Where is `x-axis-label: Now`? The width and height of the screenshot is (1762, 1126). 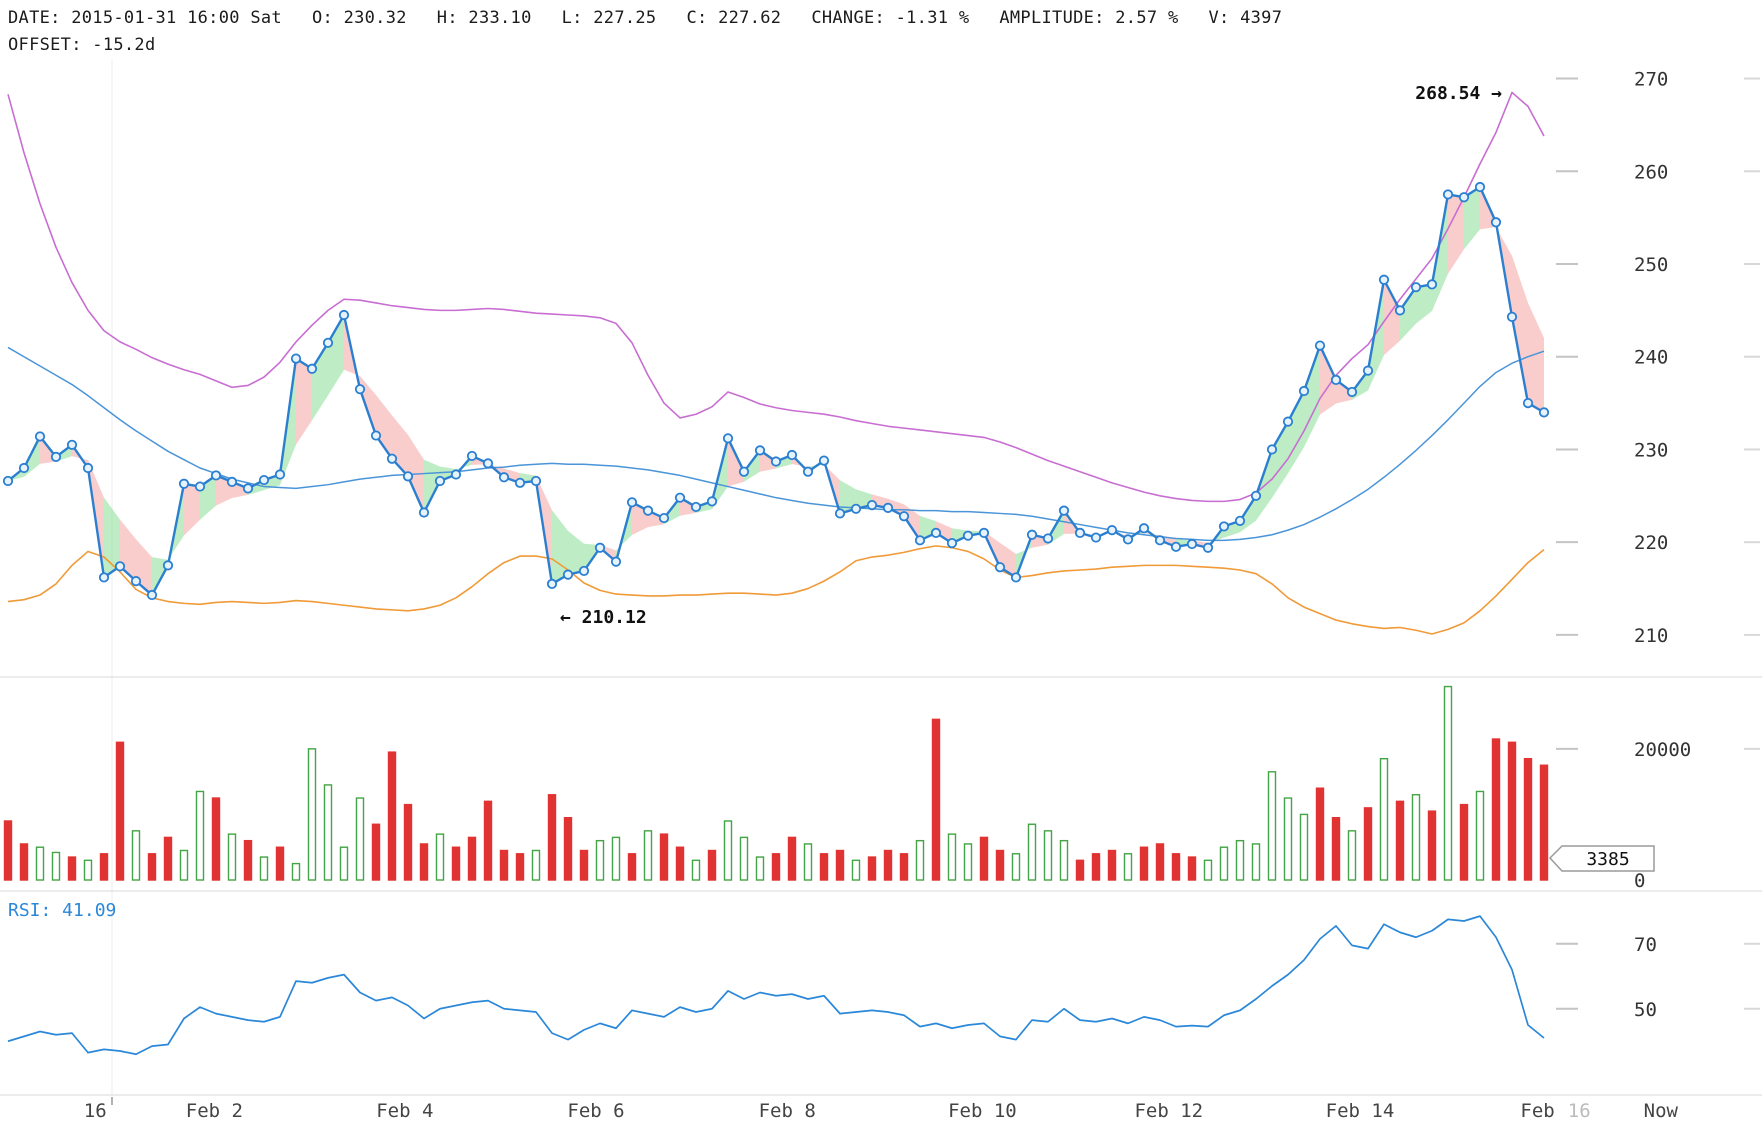 x-axis-label: Now is located at coordinates (1661, 1111).